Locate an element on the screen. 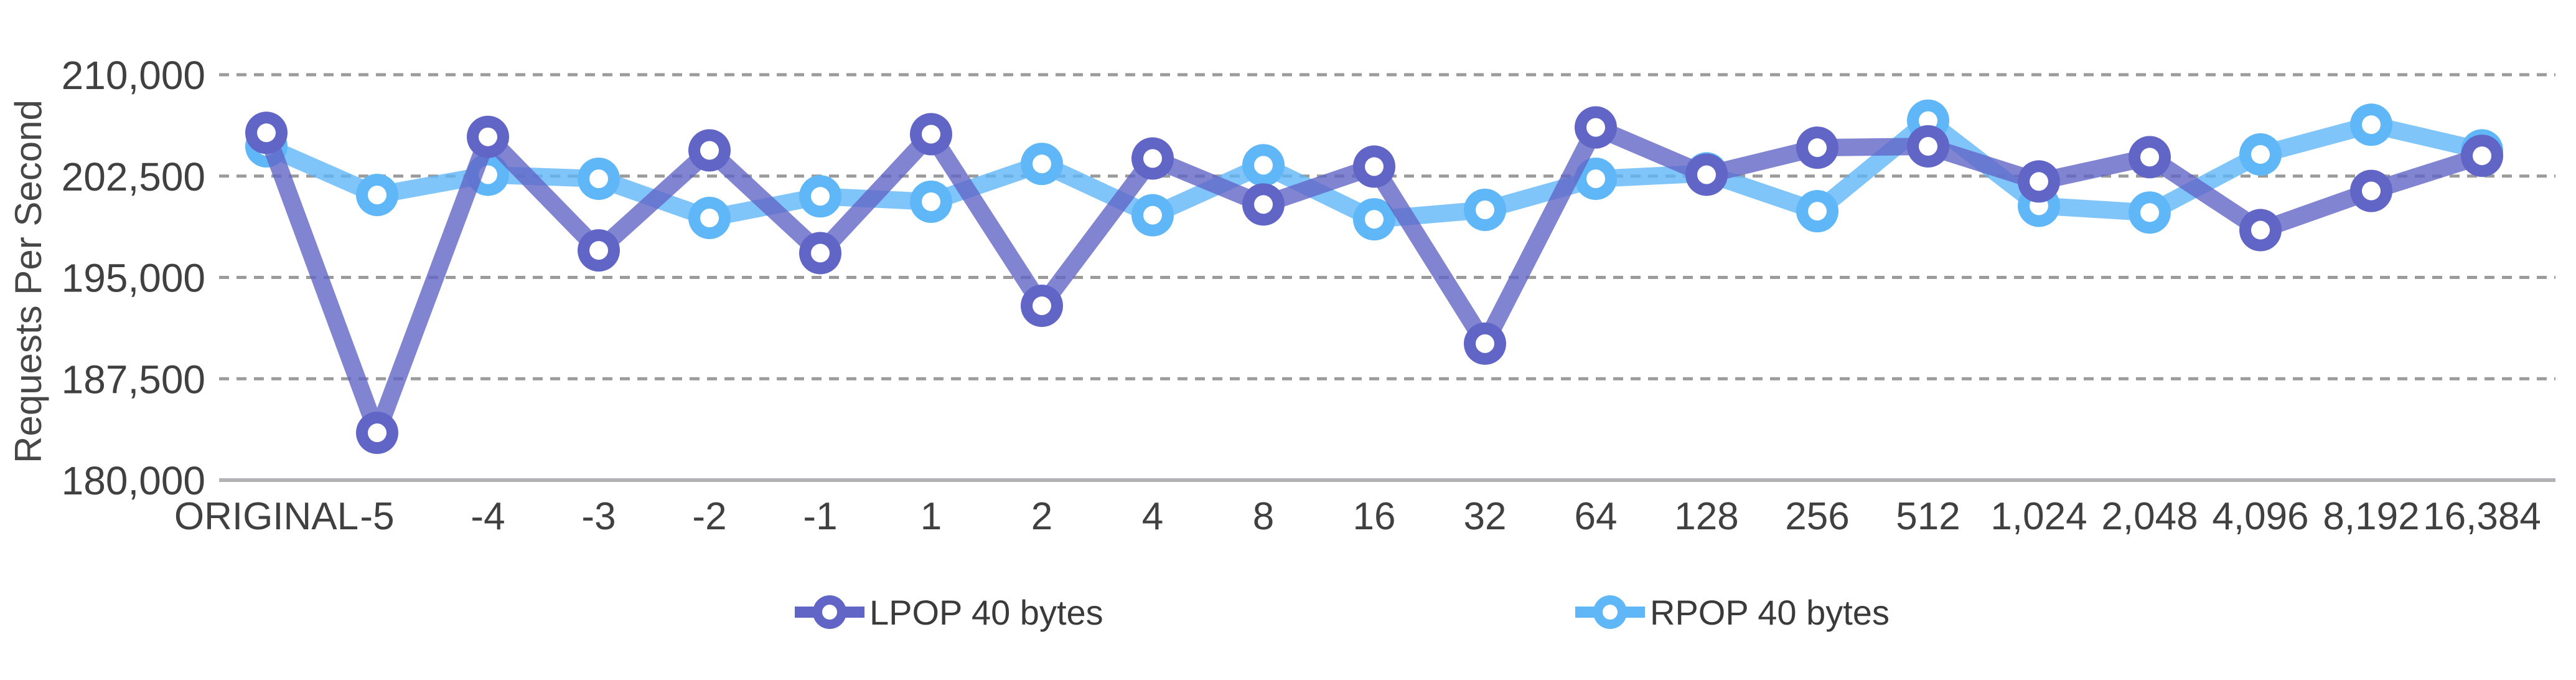  y-tick-label: 195,000 is located at coordinates (133, 278).